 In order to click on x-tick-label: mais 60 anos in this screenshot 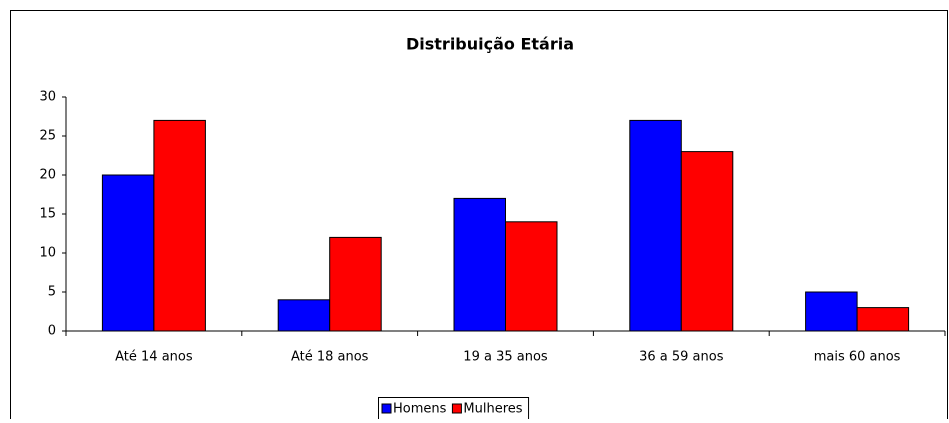, I will do `click(857, 357)`.